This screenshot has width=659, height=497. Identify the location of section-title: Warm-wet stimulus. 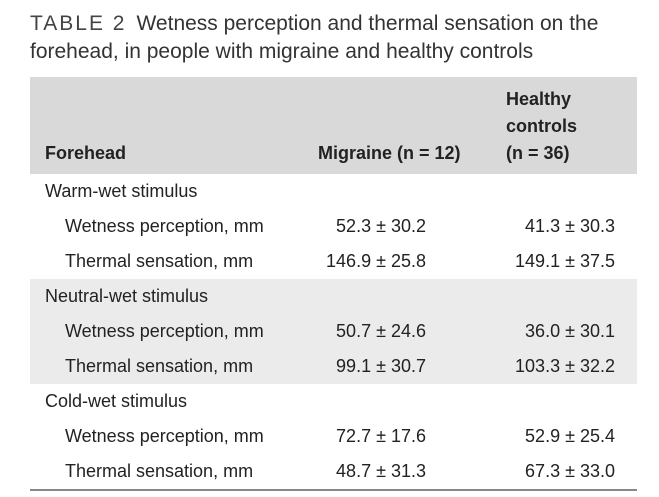
(121, 191).